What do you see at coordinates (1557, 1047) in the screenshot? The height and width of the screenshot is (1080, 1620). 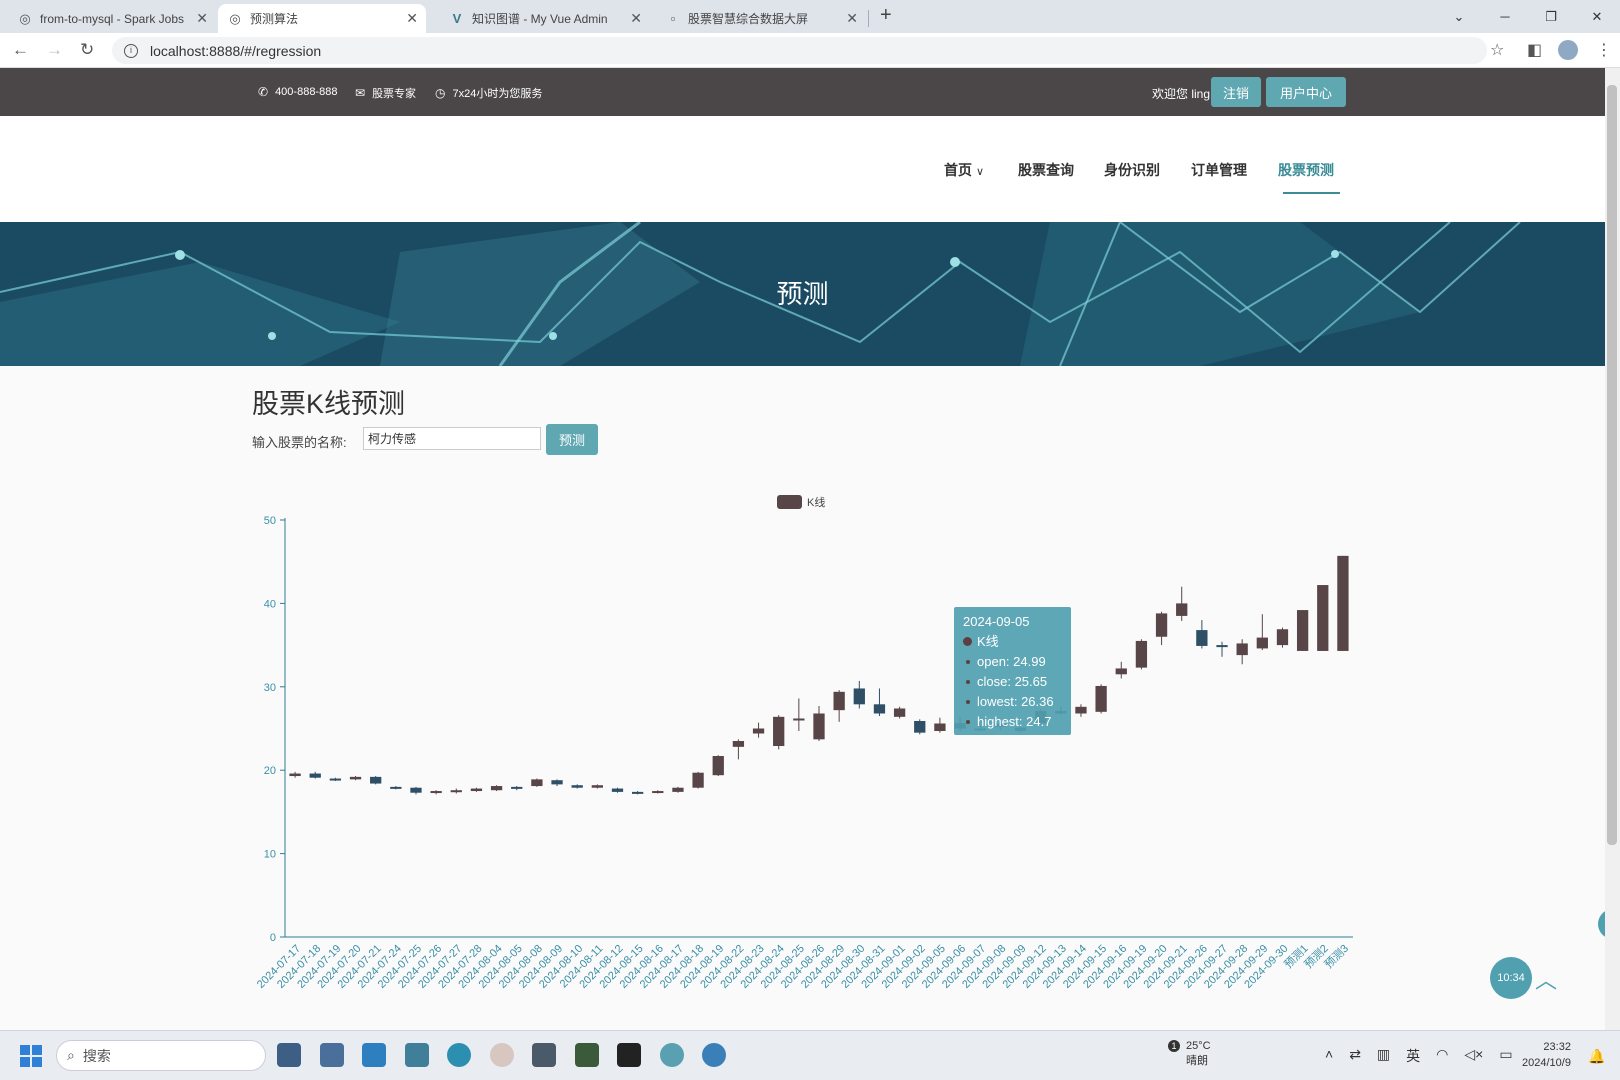 I see `time-text: 23:32` at bounding box center [1557, 1047].